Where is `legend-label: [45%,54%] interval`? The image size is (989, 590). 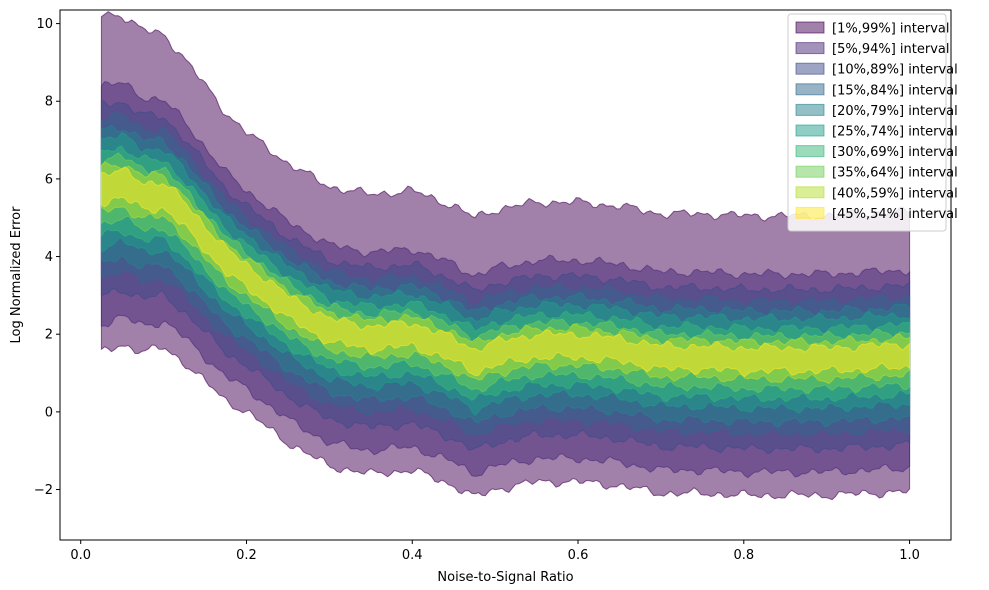 legend-label: [45%,54%] interval is located at coordinates (895, 214).